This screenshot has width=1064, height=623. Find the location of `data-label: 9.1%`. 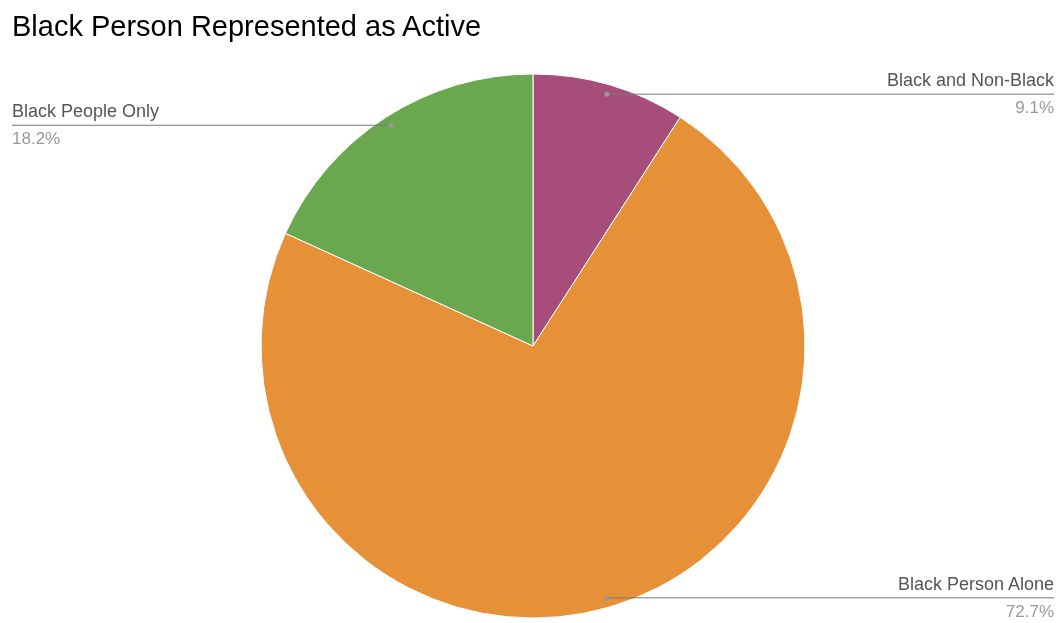

data-label: 9.1% is located at coordinates (1034, 108).